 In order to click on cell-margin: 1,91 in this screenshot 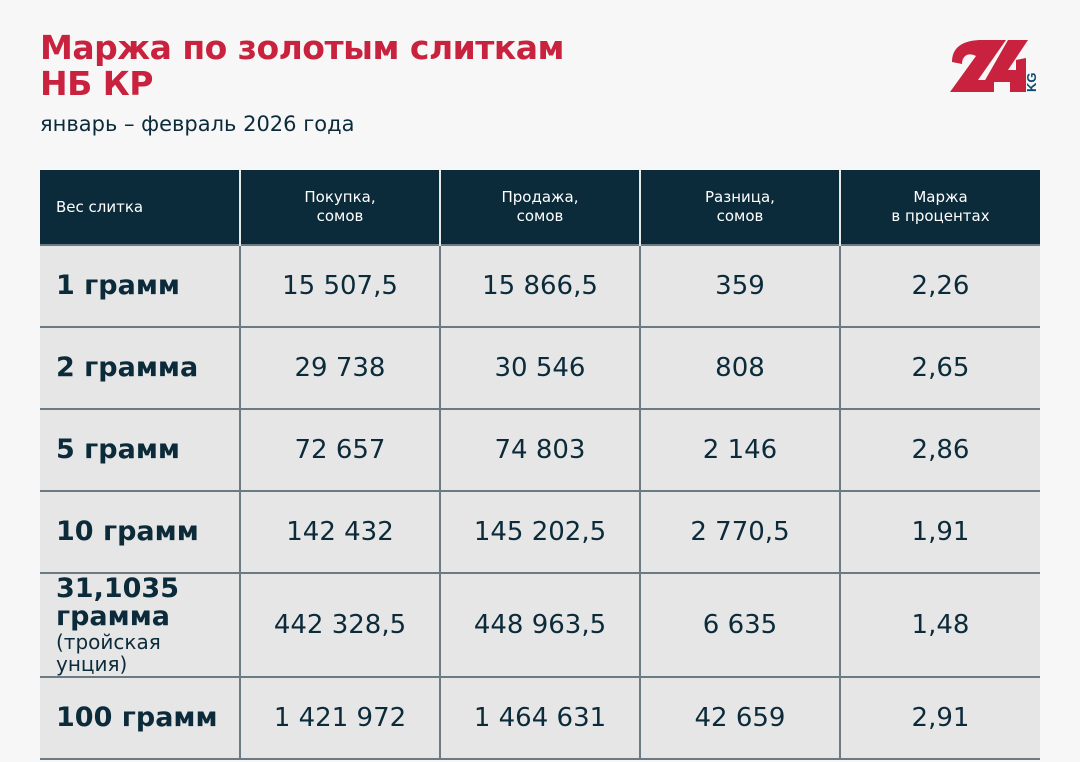, I will do `click(939, 531)`.